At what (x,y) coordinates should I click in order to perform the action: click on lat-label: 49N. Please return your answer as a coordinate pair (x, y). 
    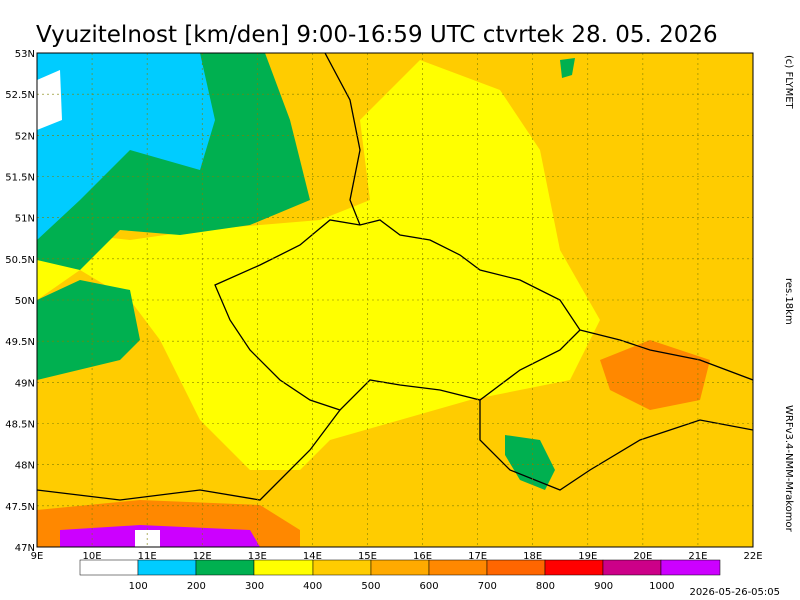
    Looking at the image, I should click on (25, 383).